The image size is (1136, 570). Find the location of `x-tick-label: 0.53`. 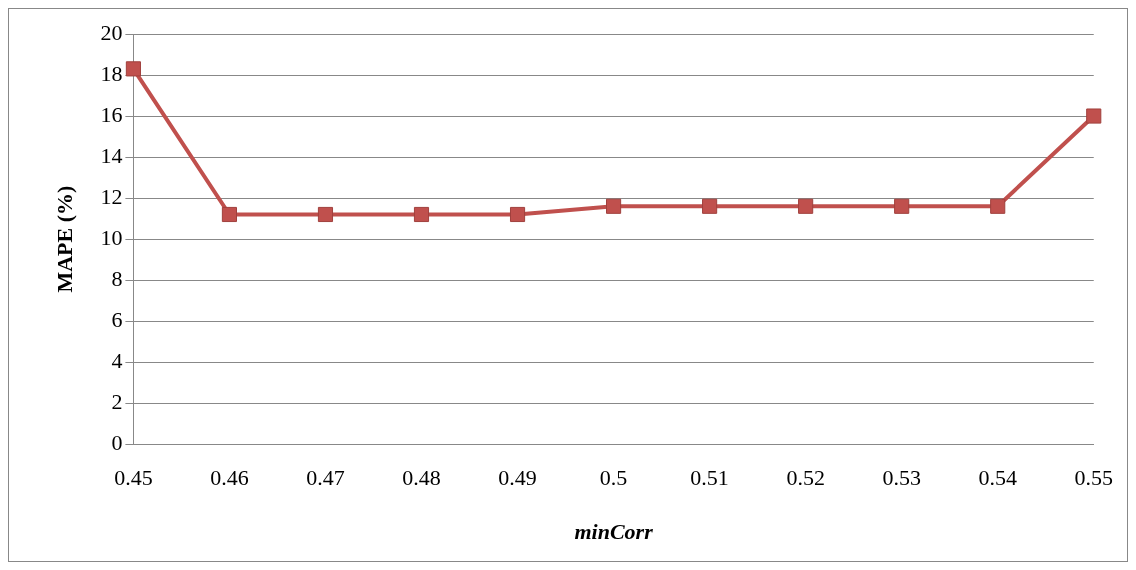

x-tick-label: 0.53 is located at coordinates (901, 478).